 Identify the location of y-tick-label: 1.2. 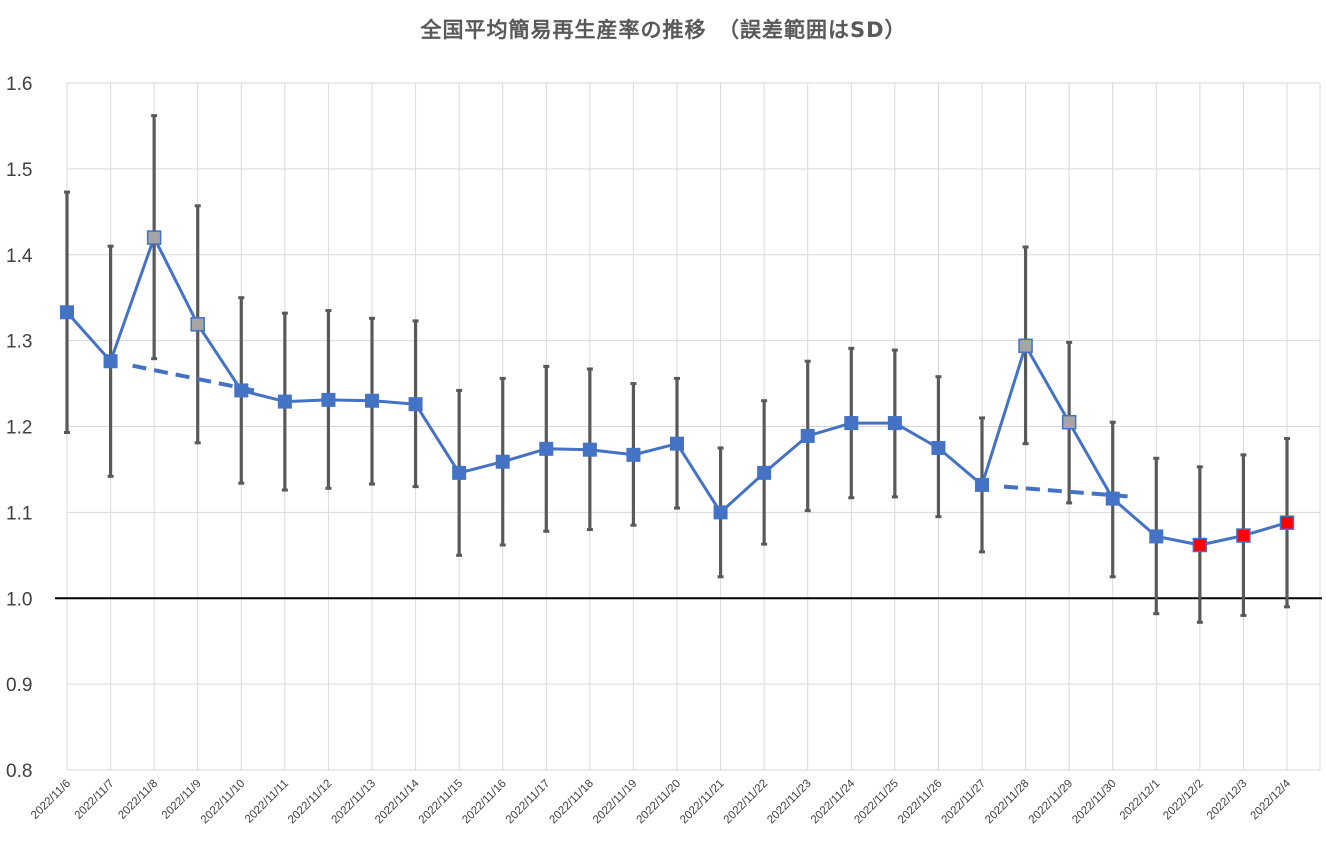
(19, 428).